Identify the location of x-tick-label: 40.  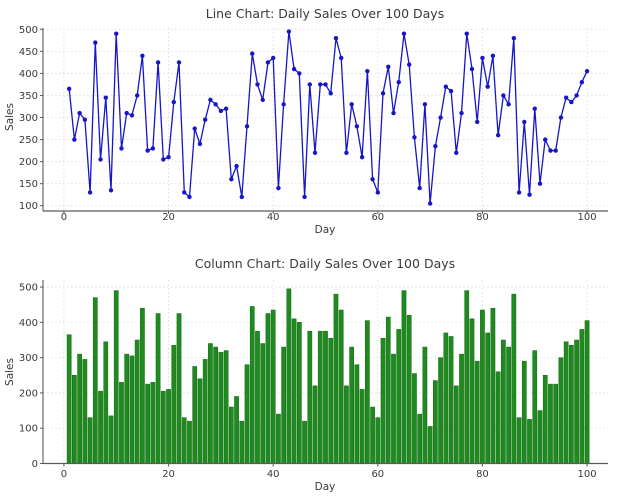
(273, 217).